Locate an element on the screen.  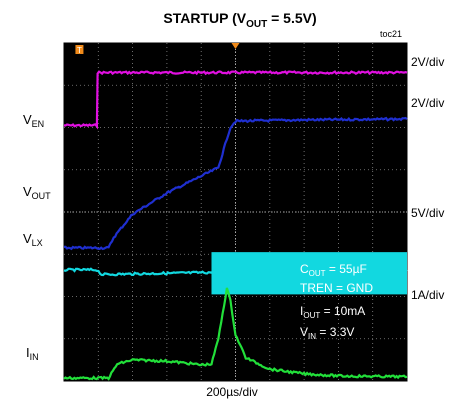
condition-cout: COUT = 55µF is located at coordinates (333, 270).